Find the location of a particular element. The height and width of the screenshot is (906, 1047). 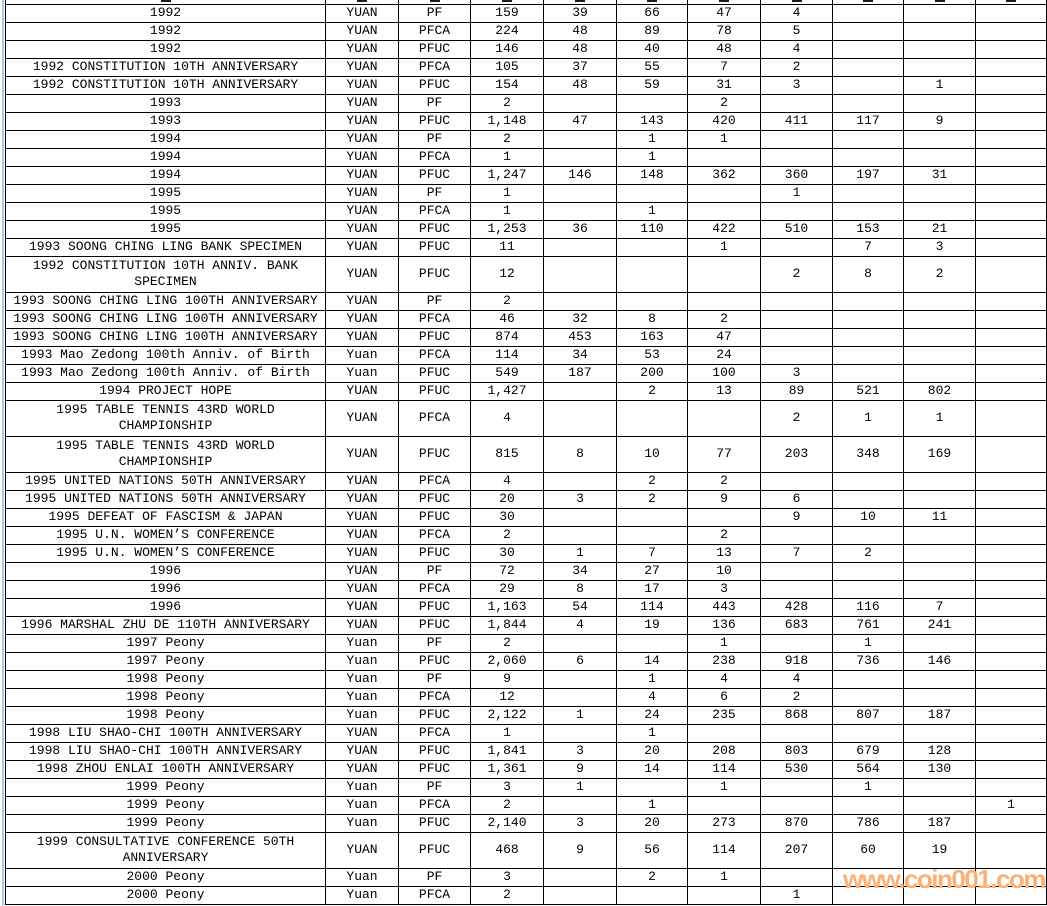

value-cell: 59 is located at coordinates (652, 85).